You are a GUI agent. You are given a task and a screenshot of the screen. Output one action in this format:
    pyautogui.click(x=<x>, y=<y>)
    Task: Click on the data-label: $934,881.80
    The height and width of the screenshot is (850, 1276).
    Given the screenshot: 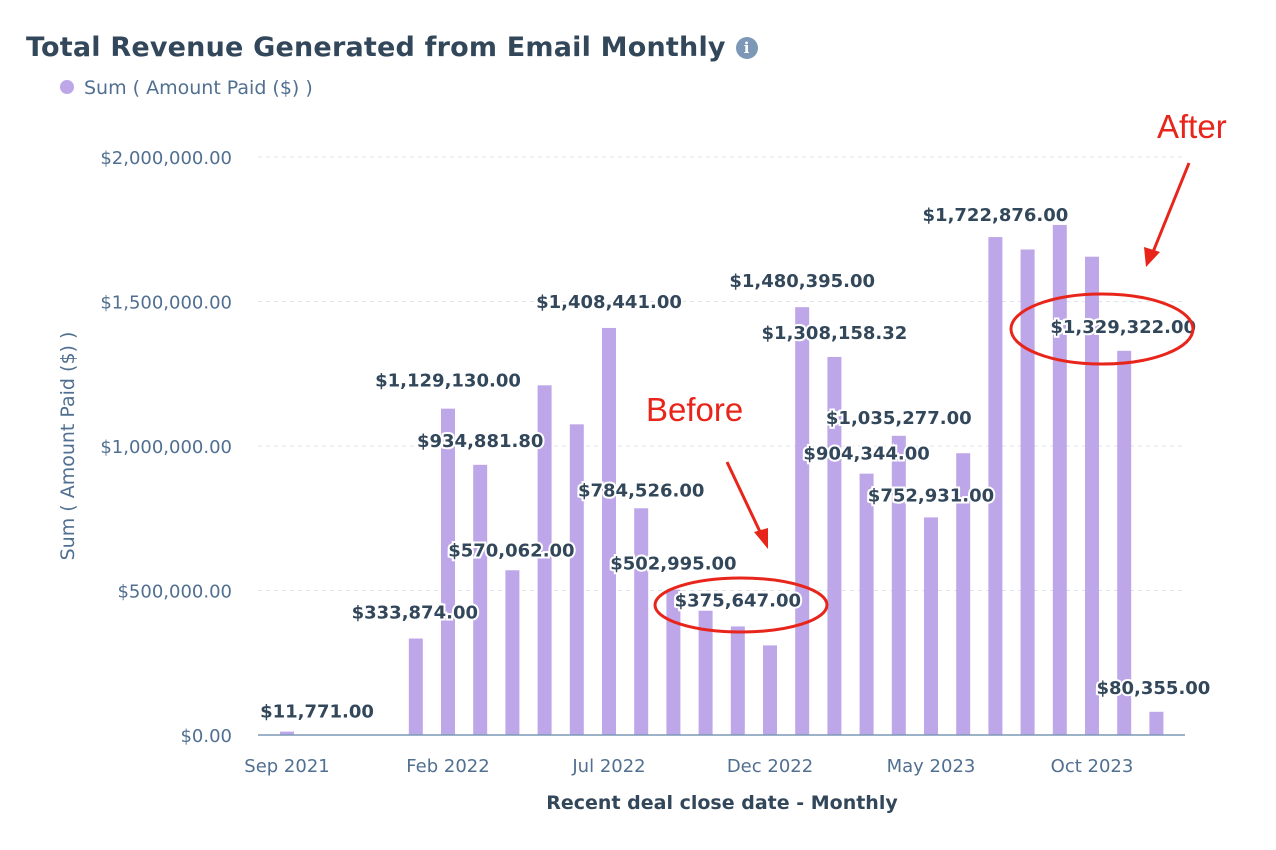 What is the action you would take?
    pyautogui.click(x=480, y=441)
    